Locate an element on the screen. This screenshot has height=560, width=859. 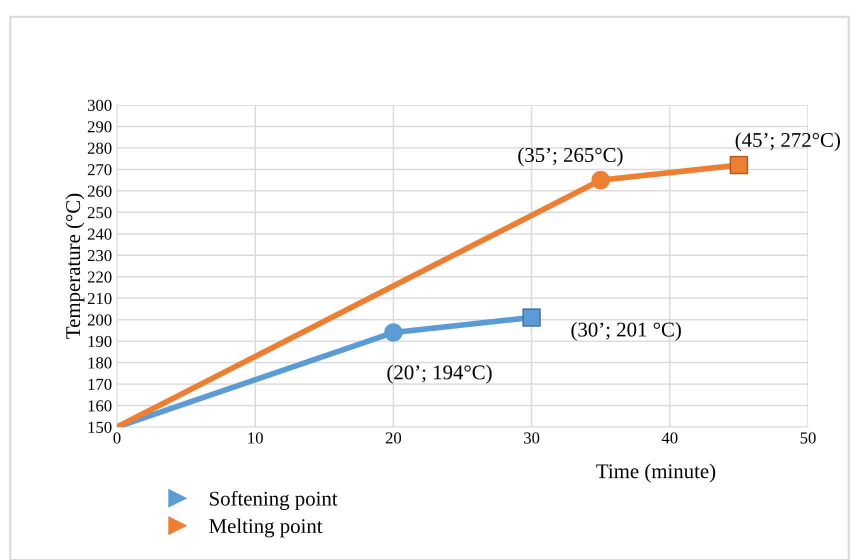
y-tick-label: 160 is located at coordinates (100, 406).